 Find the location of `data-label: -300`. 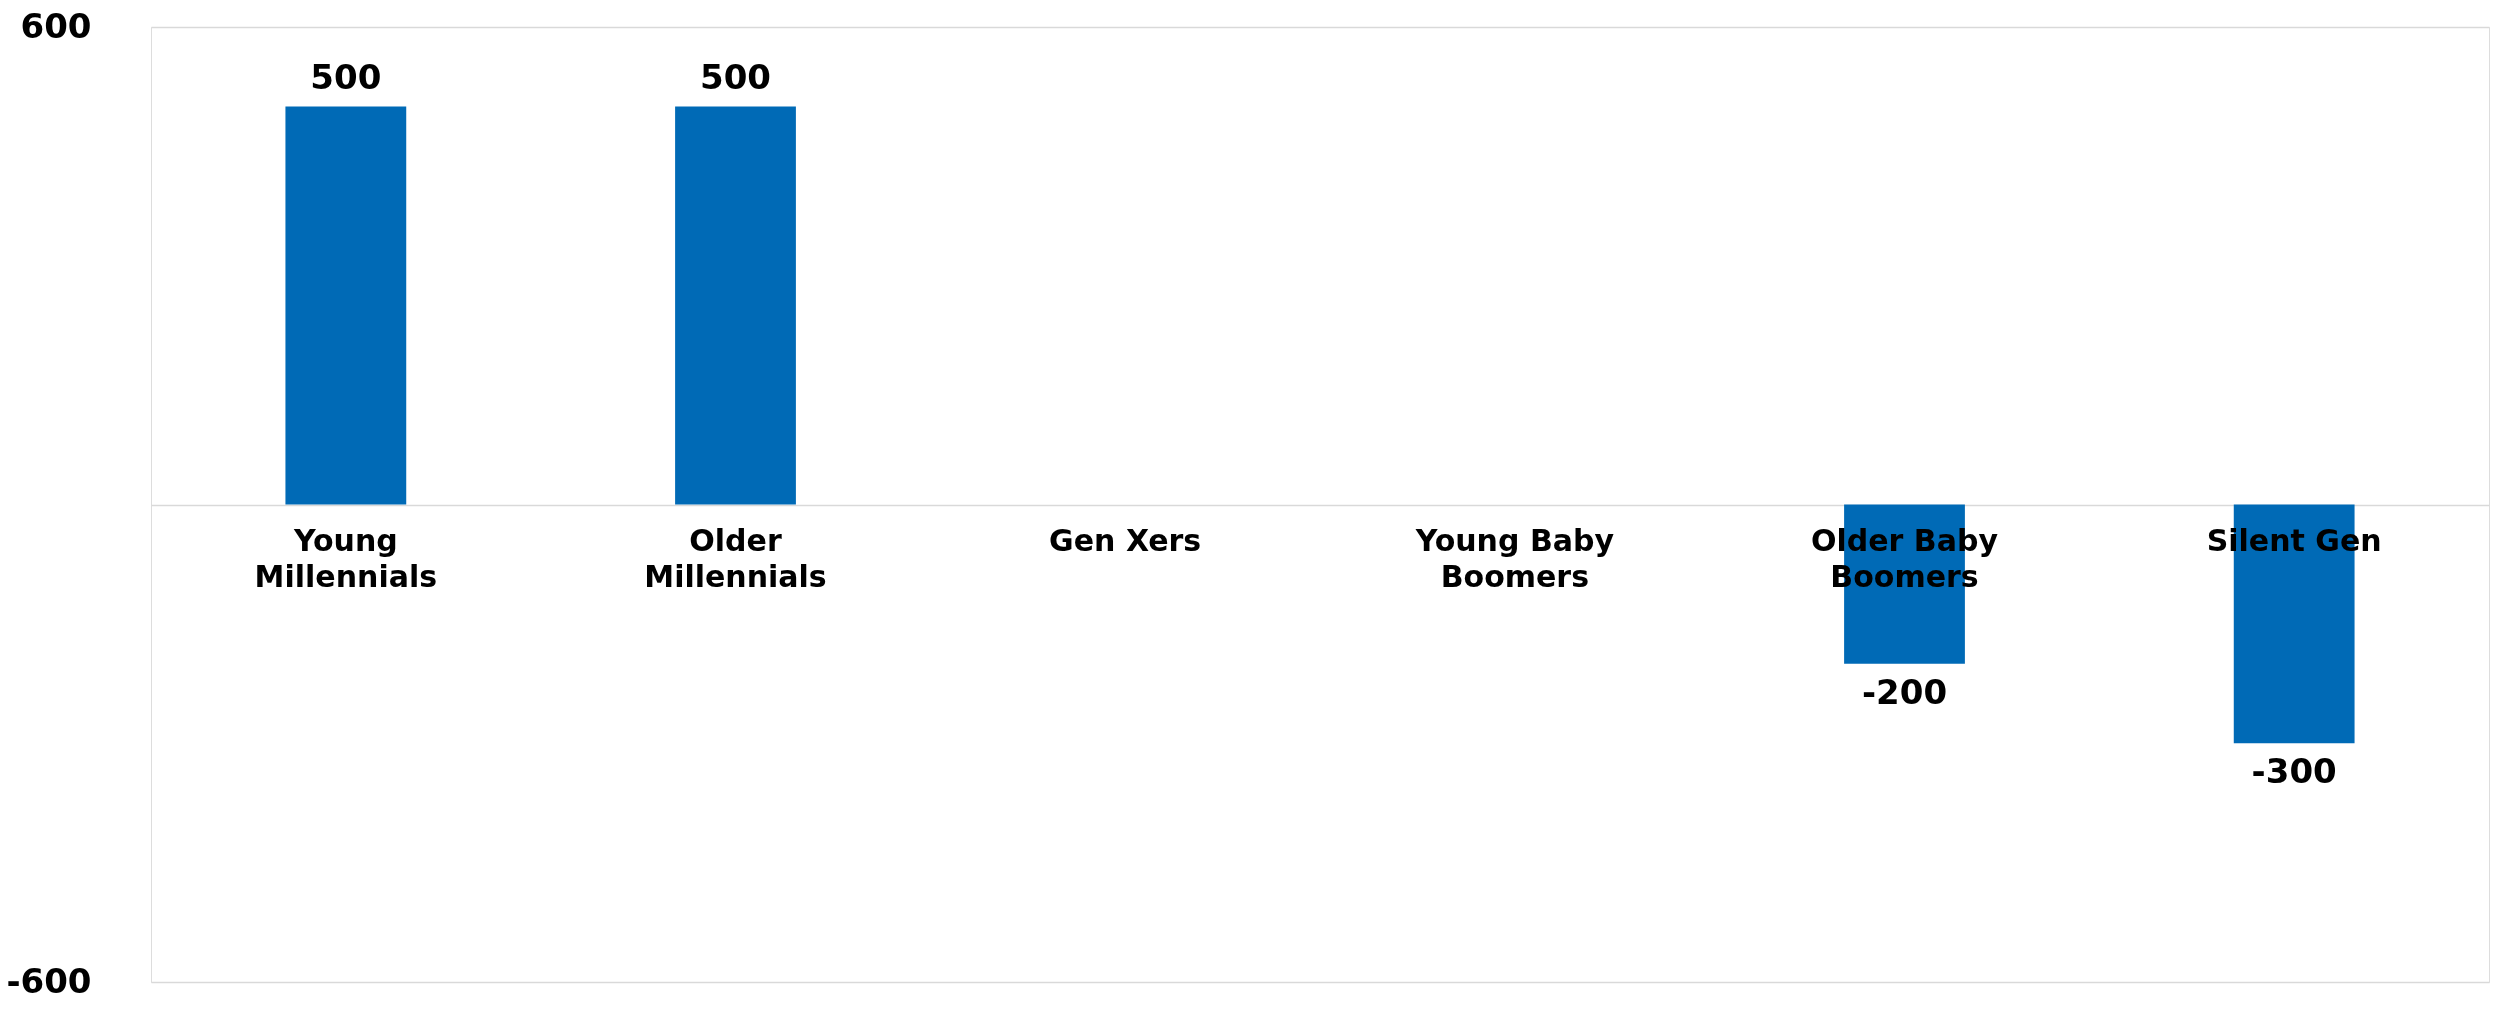

data-label: -300 is located at coordinates (2294, 771).